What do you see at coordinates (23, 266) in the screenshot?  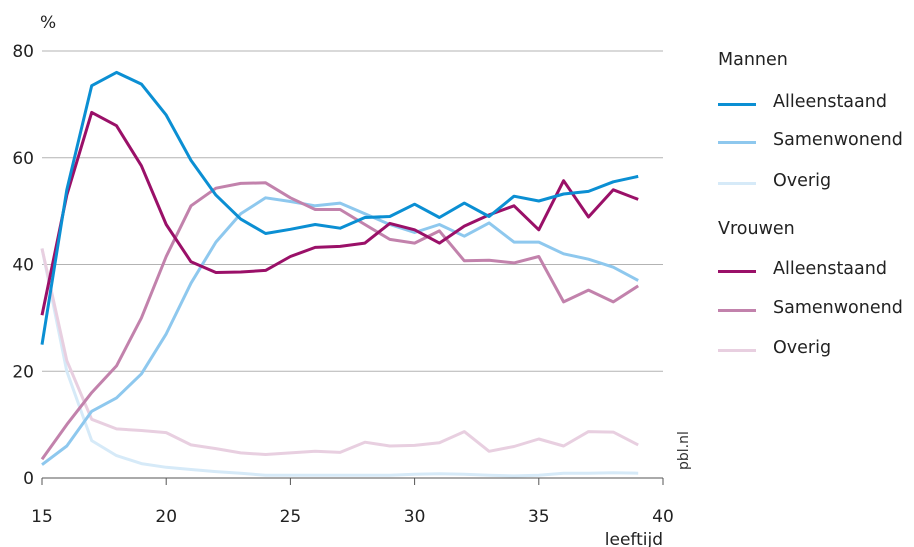 I see `y-tick-label-40: 40` at bounding box center [23, 266].